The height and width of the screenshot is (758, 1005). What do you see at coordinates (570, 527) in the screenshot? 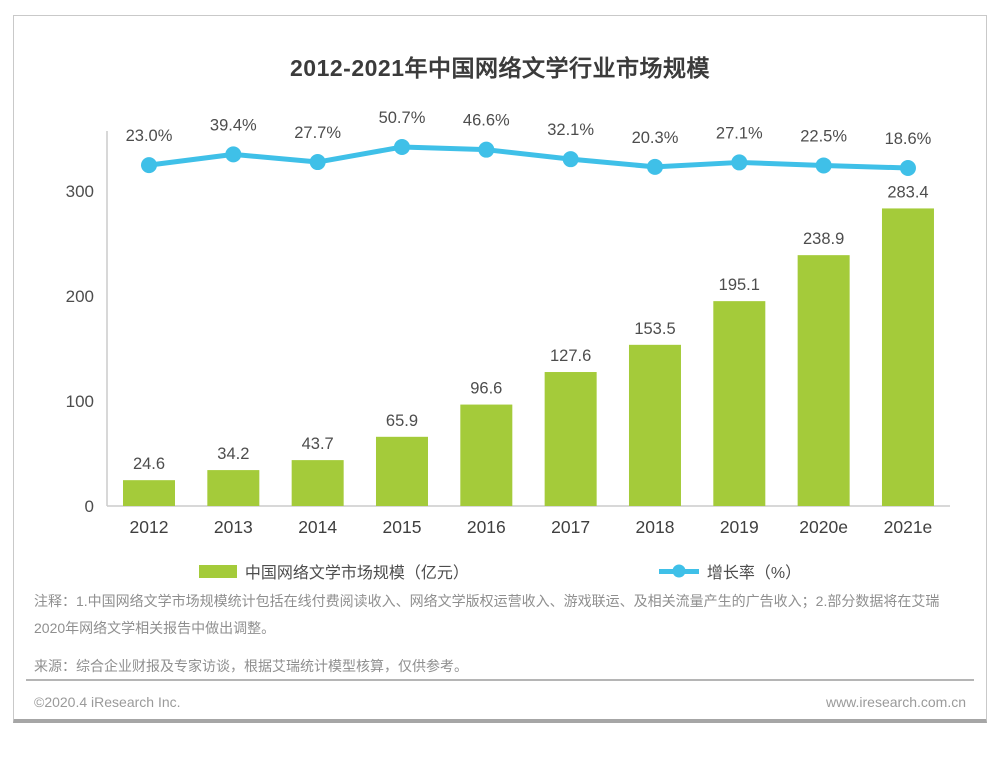
I see `x-tick-label: 2017` at bounding box center [570, 527].